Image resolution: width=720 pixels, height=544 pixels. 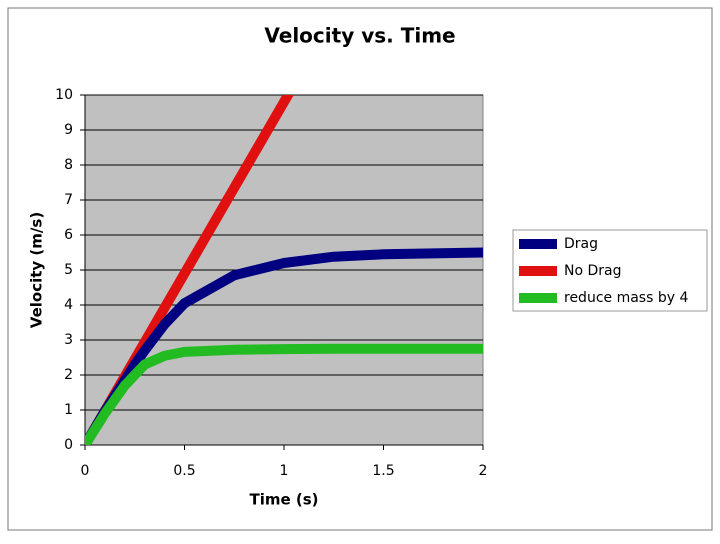 What do you see at coordinates (68, 375) in the screenshot?
I see `y-tick-label: 2` at bounding box center [68, 375].